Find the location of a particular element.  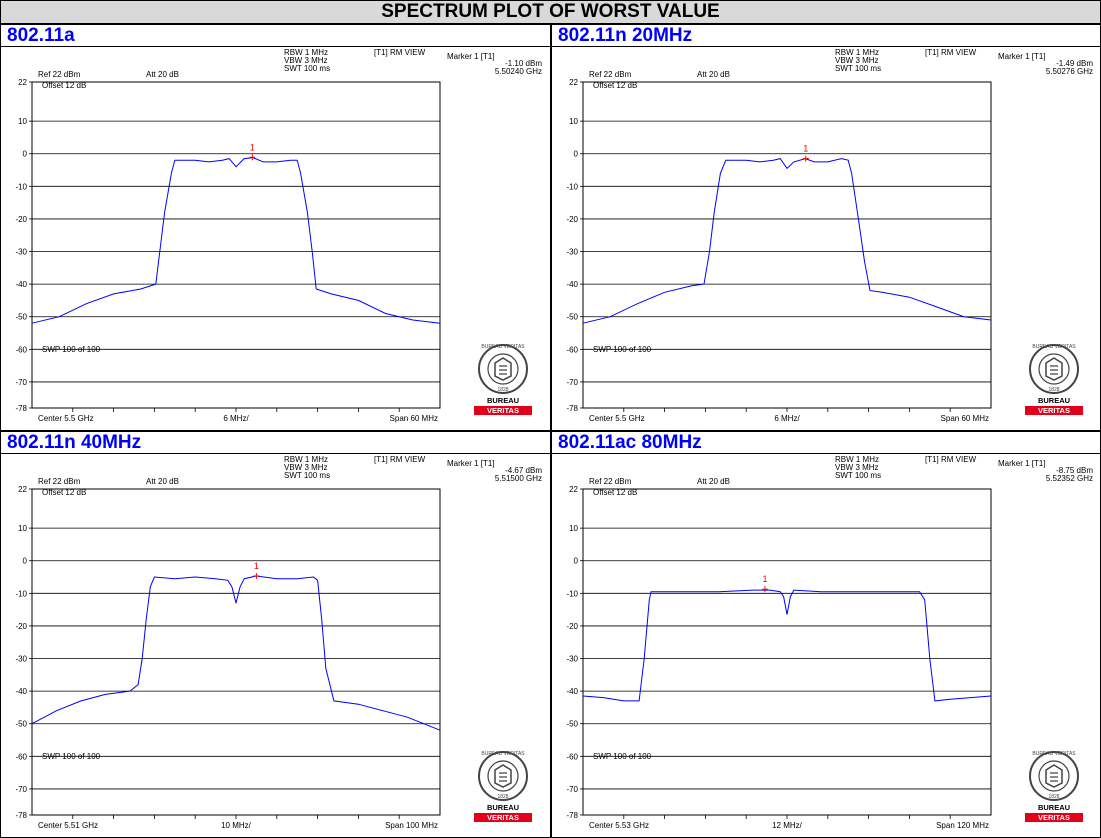

swt-label: SWT 100 ms is located at coordinates (307, 68).